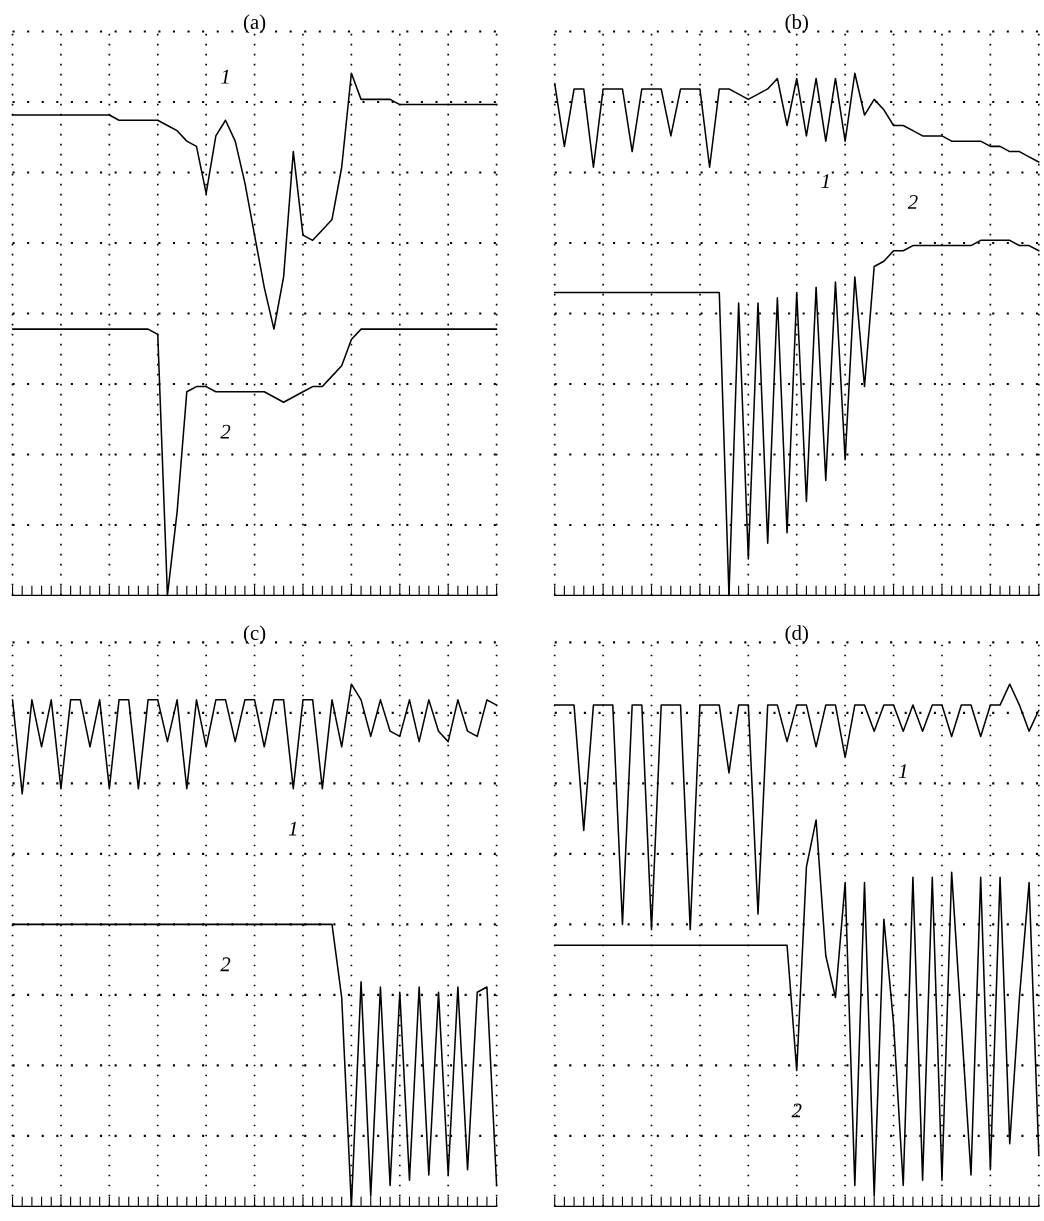  Describe the element at coordinates (254, 24) in the screenshot. I see `chart-title: (a)` at that location.